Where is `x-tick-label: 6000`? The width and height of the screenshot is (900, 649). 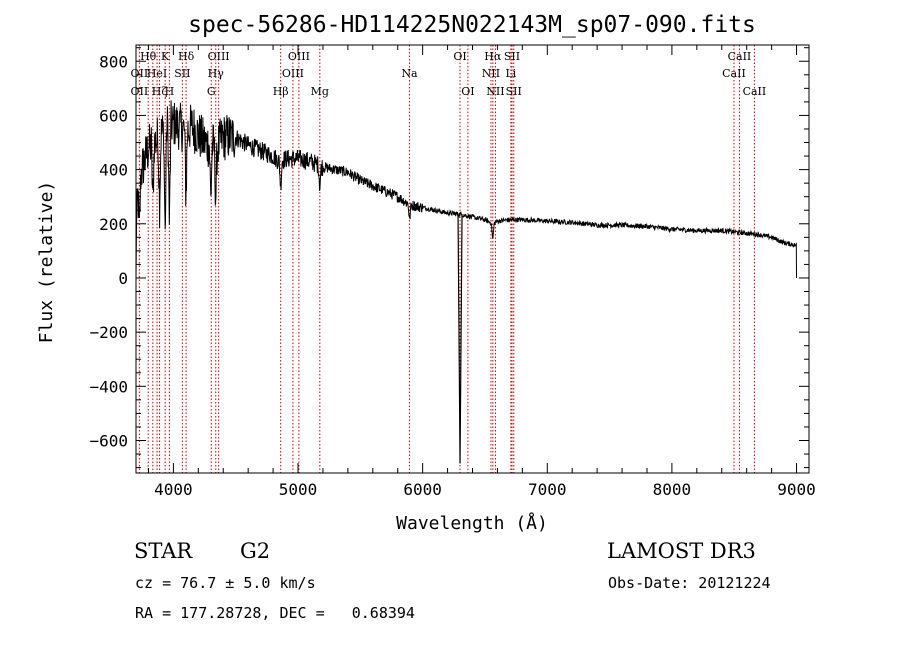
x-tick-label: 6000 is located at coordinates (422, 489).